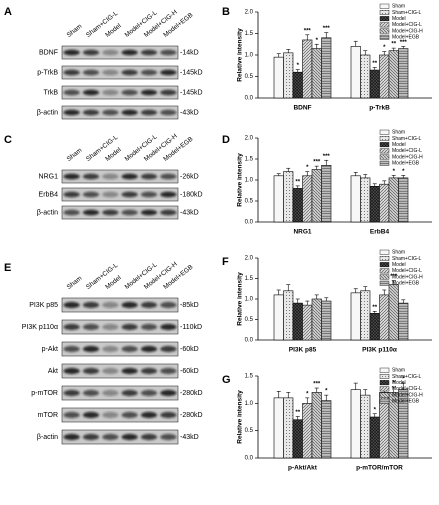 Image resolution: width=439 pixels, height=505 pixels. What do you see at coordinates (191, 194) in the screenshot?
I see `size-label: -180kD` at bounding box center [191, 194].